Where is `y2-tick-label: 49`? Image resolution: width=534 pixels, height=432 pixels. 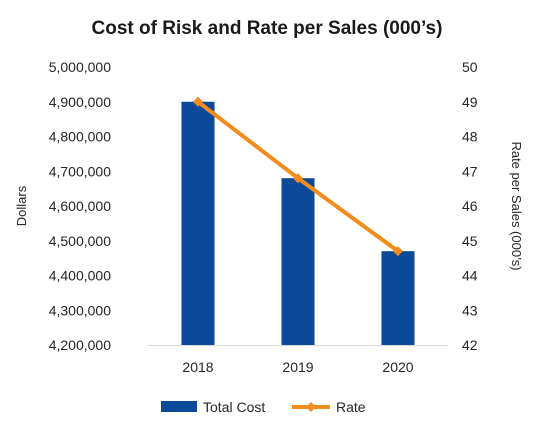 y2-tick-label: 49 is located at coordinates (470, 102).